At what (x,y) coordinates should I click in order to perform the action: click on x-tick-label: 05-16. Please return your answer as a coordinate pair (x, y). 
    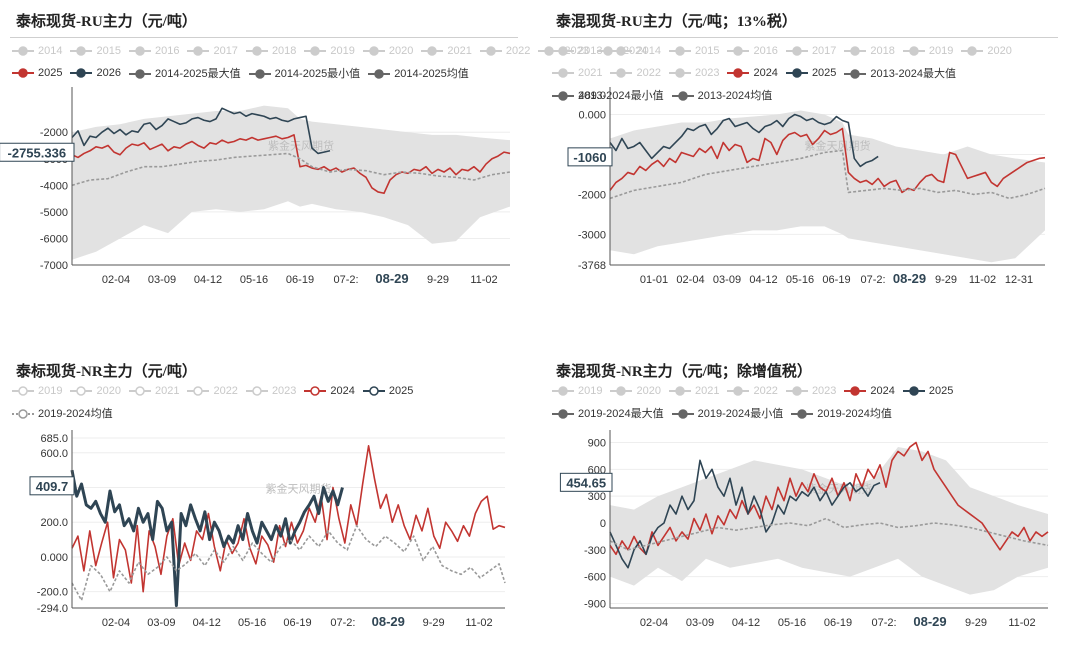
    Looking at the image, I should click on (252, 623).